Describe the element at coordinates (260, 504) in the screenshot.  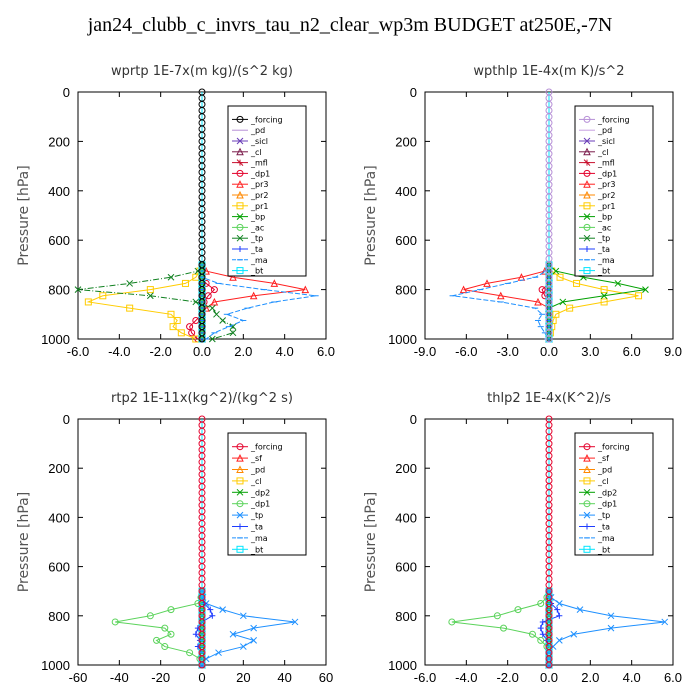
I see `legend-entry: _dp1` at that location.